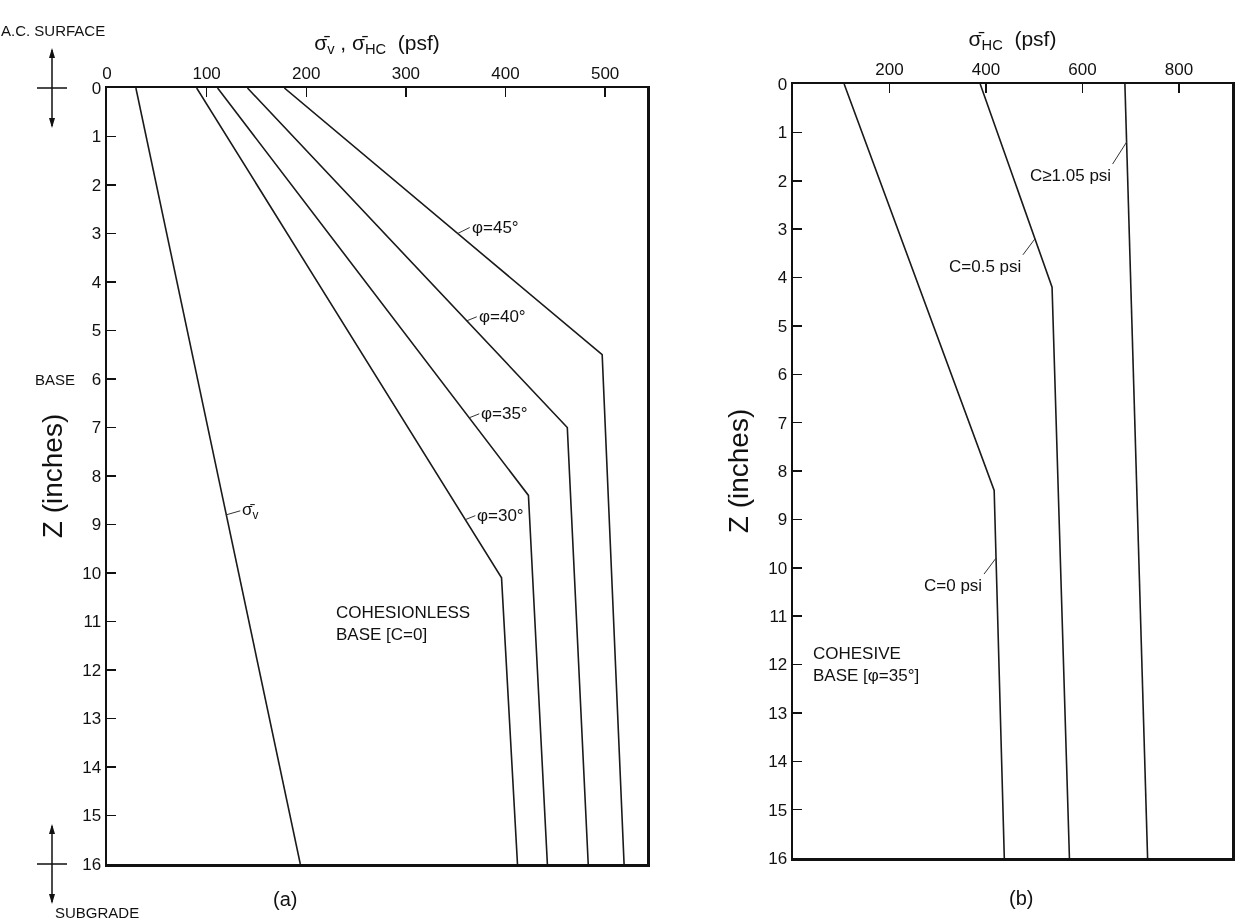 The width and height of the screenshot is (1236, 923). Describe the element at coordinates (96, 88) in the screenshot. I see `y-tick-label: 0` at that location.